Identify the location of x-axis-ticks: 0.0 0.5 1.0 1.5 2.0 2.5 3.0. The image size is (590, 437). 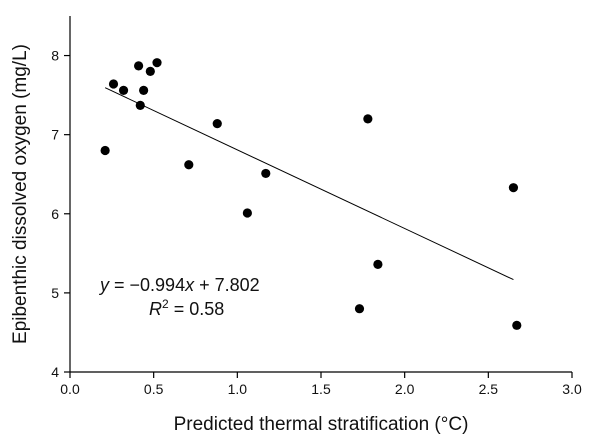
(321, 384).